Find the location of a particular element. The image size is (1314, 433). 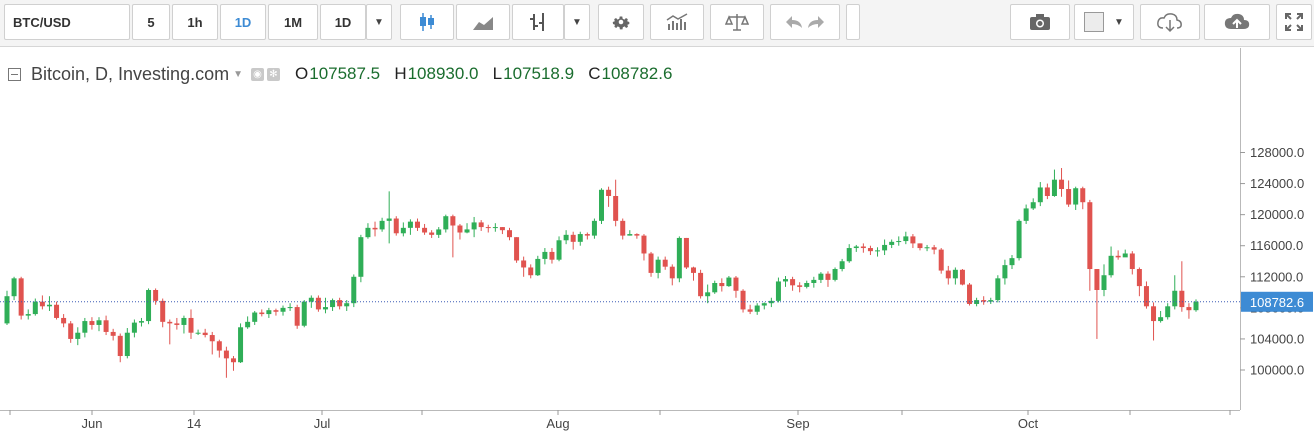

y-tick-label: 120000.0 is located at coordinates (1277, 214).